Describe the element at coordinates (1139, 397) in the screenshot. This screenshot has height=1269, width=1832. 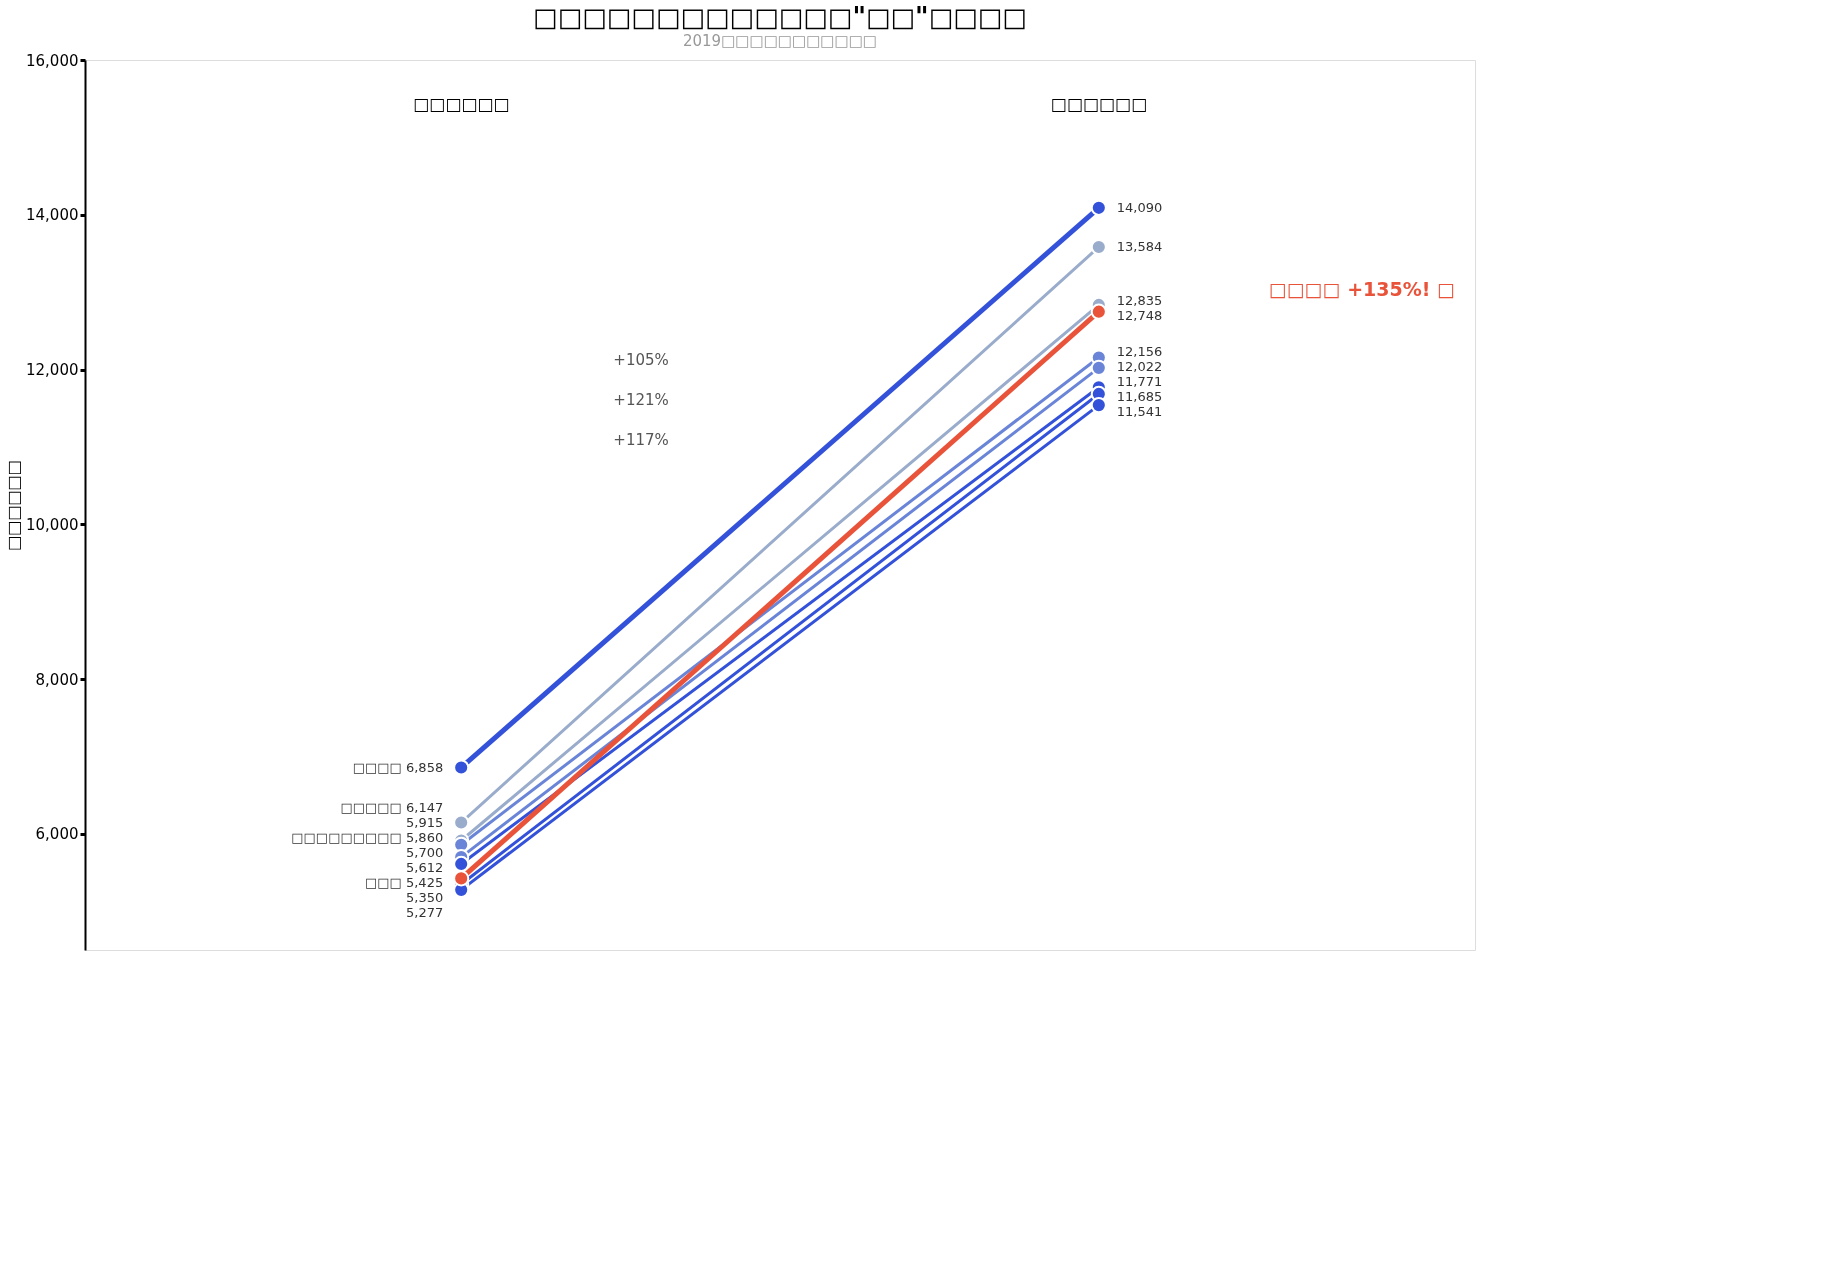
I see `data-label: 11,685` at that location.